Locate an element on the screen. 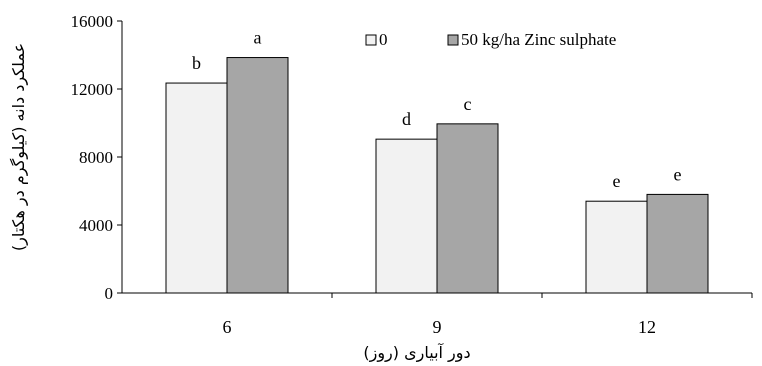 The width and height of the screenshot is (762, 366). x-tick-label: 6 is located at coordinates (227, 327).